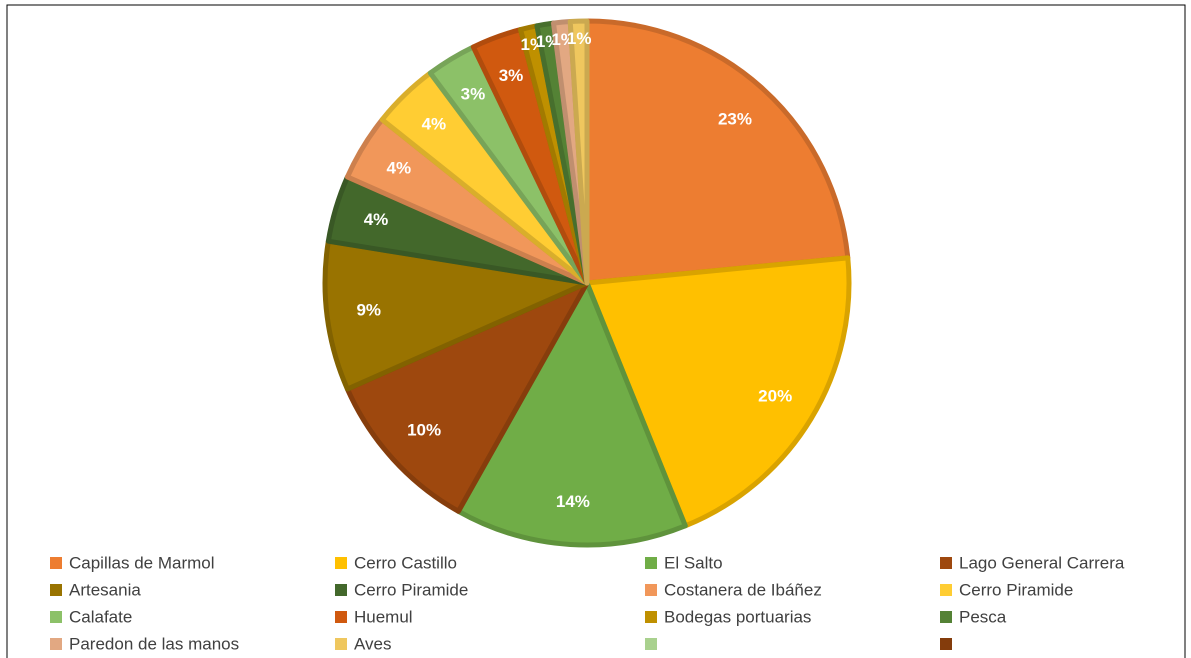  What do you see at coordinates (405, 562) in the screenshot?
I see `legend-label: Cerro Castillo` at bounding box center [405, 562].